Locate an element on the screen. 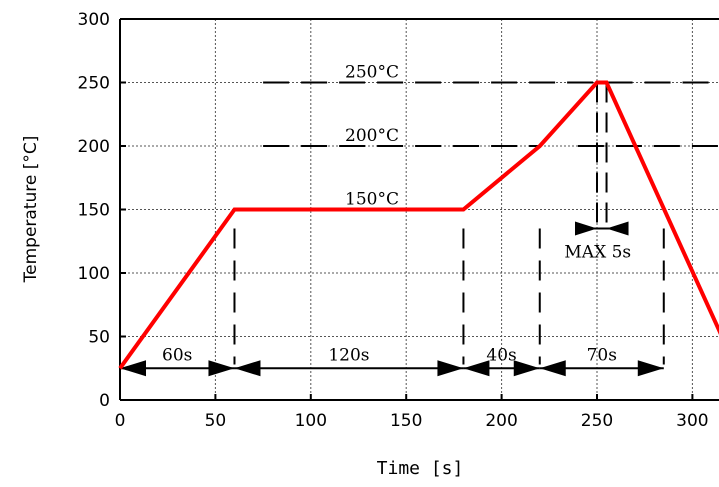 Image resolution: width=719 pixels, height=487 pixels. y-tick-label: 0 is located at coordinates (104, 401).